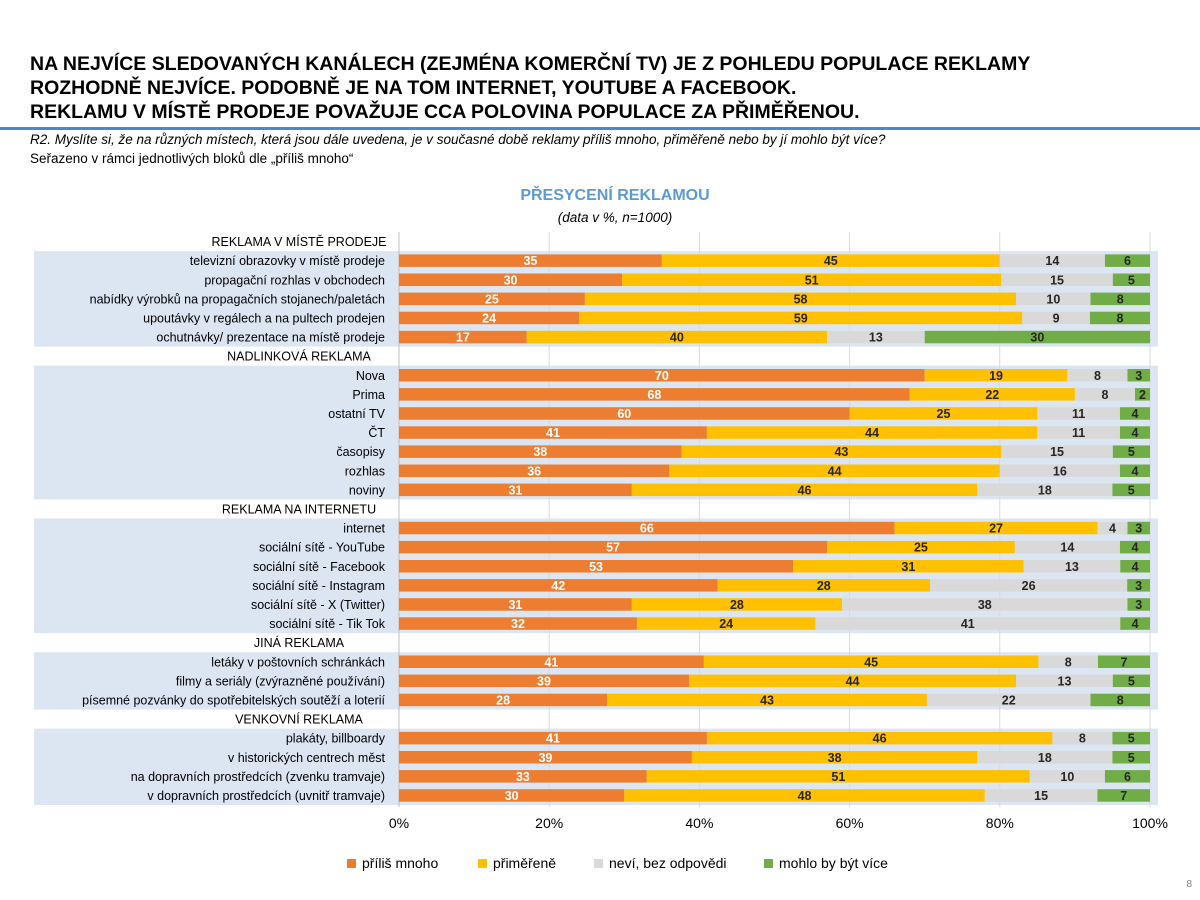 The height and width of the screenshot is (900, 1200). I want to click on category-label: sociální sítě - YouTube, so click(322, 548).